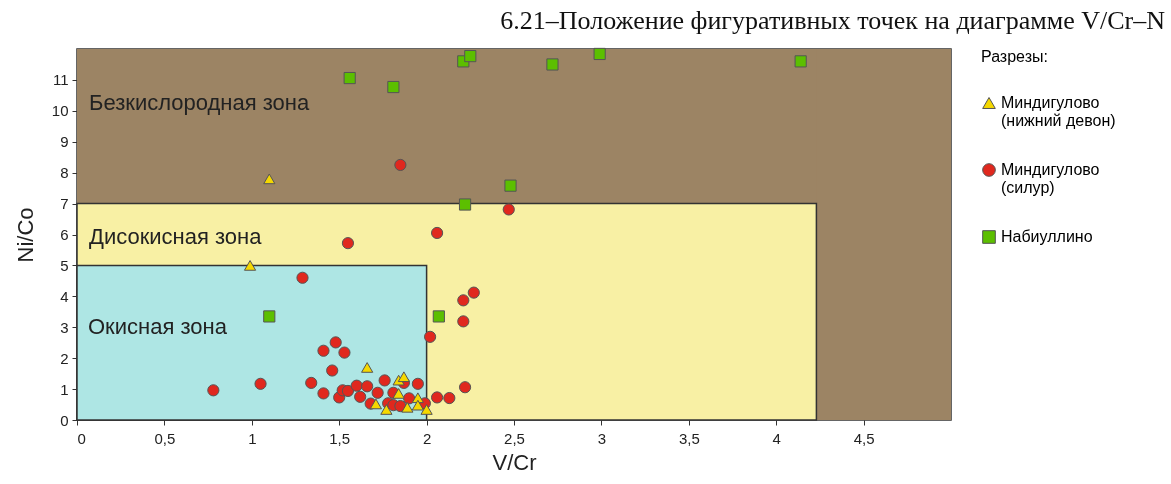  Describe the element at coordinates (64, 327) in the screenshot. I see `y-tick-label: 3` at that location.